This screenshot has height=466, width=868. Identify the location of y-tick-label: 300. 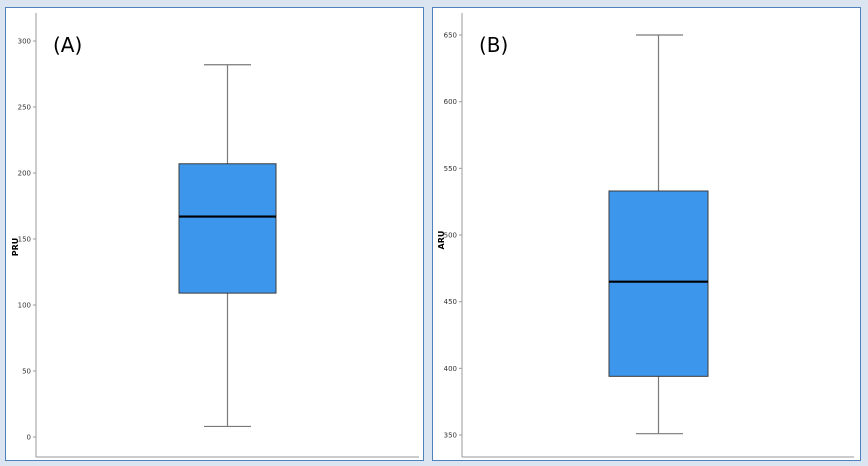
(24, 42).